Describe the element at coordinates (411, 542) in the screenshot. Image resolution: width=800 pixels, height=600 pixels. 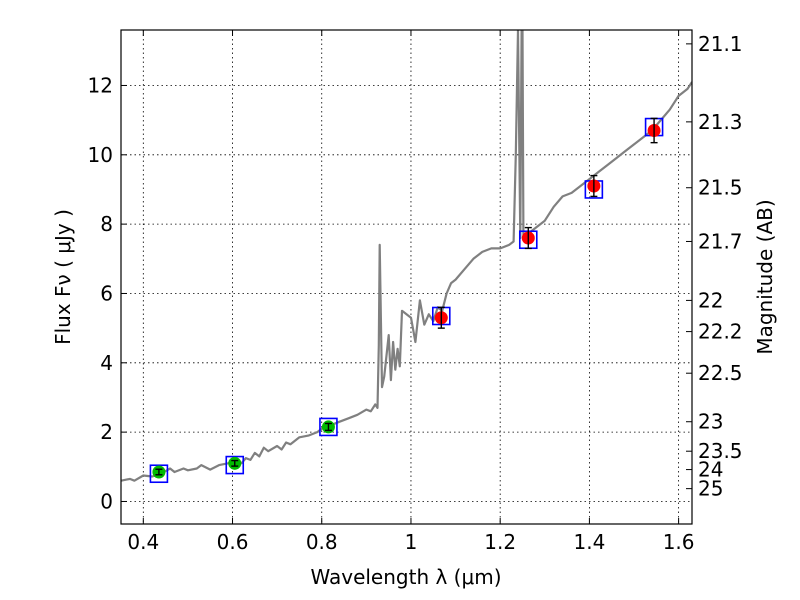
I see `x-tick-label: 1` at that location.